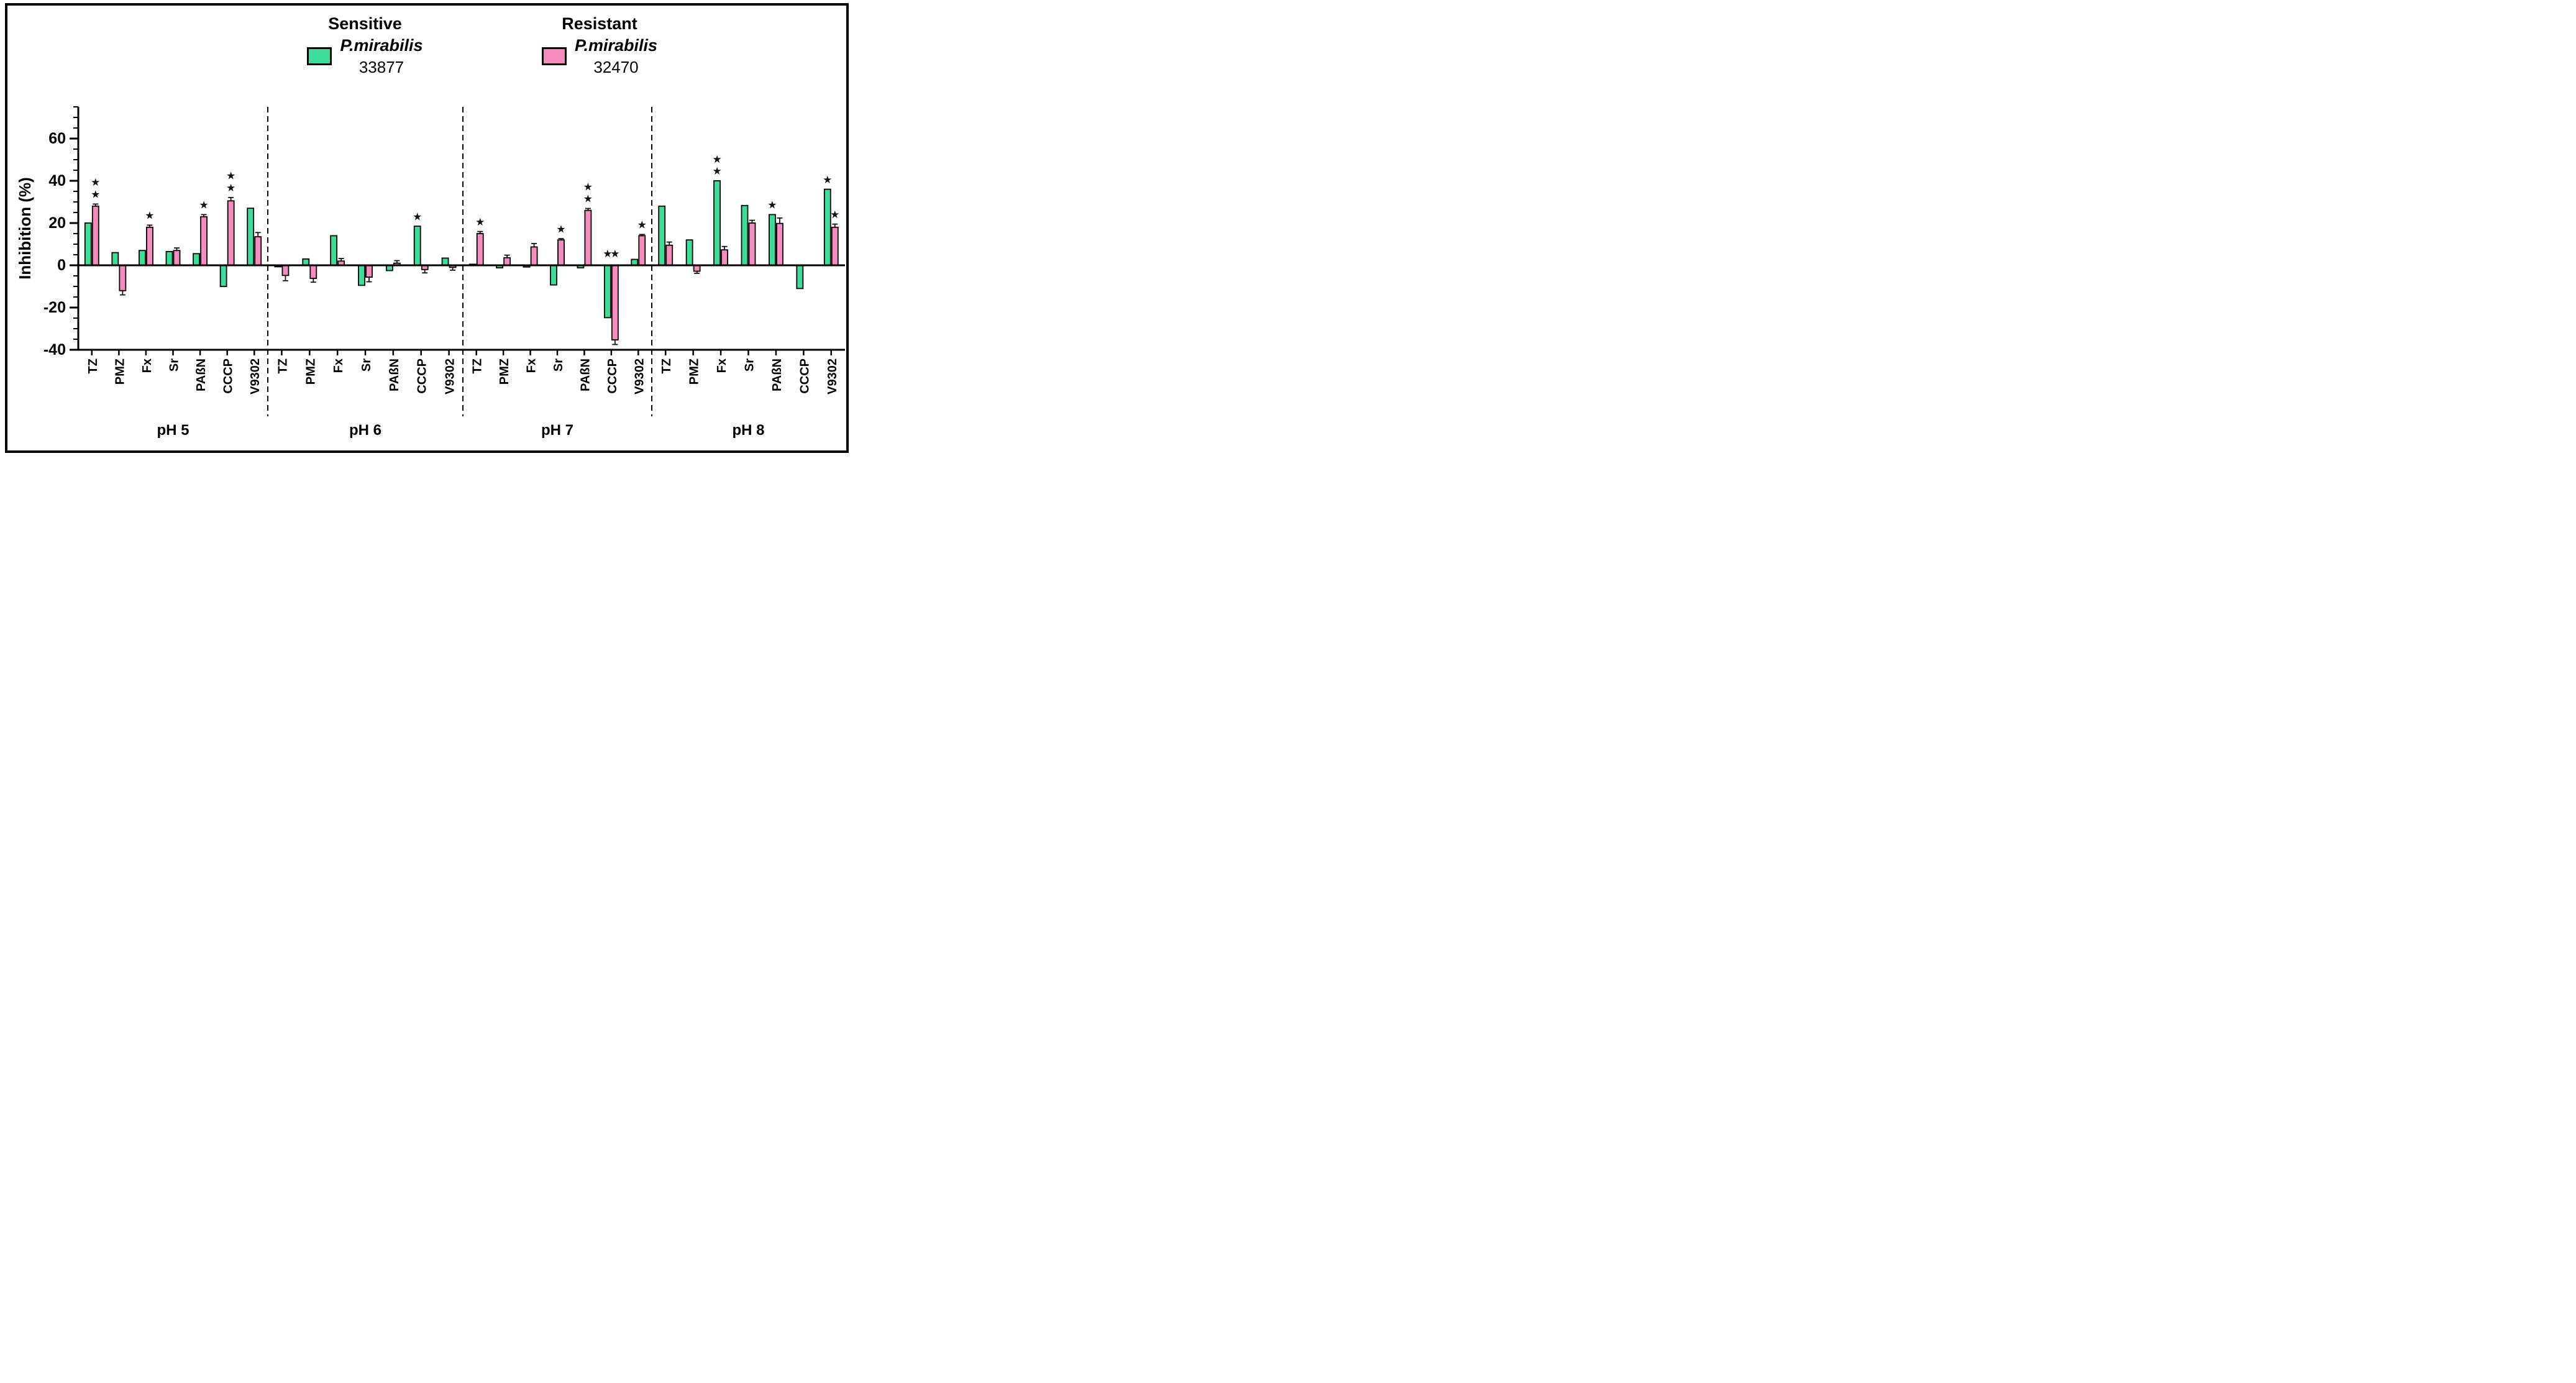  What do you see at coordinates (616, 67) in the screenshot?
I see `legend-resistant-strain: 32470` at bounding box center [616, 67].